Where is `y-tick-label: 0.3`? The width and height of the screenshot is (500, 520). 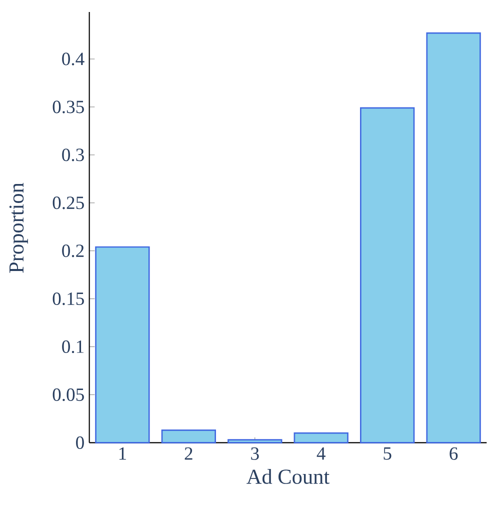 y-tick-label: 0.3 is located at coordinates (73, 155).